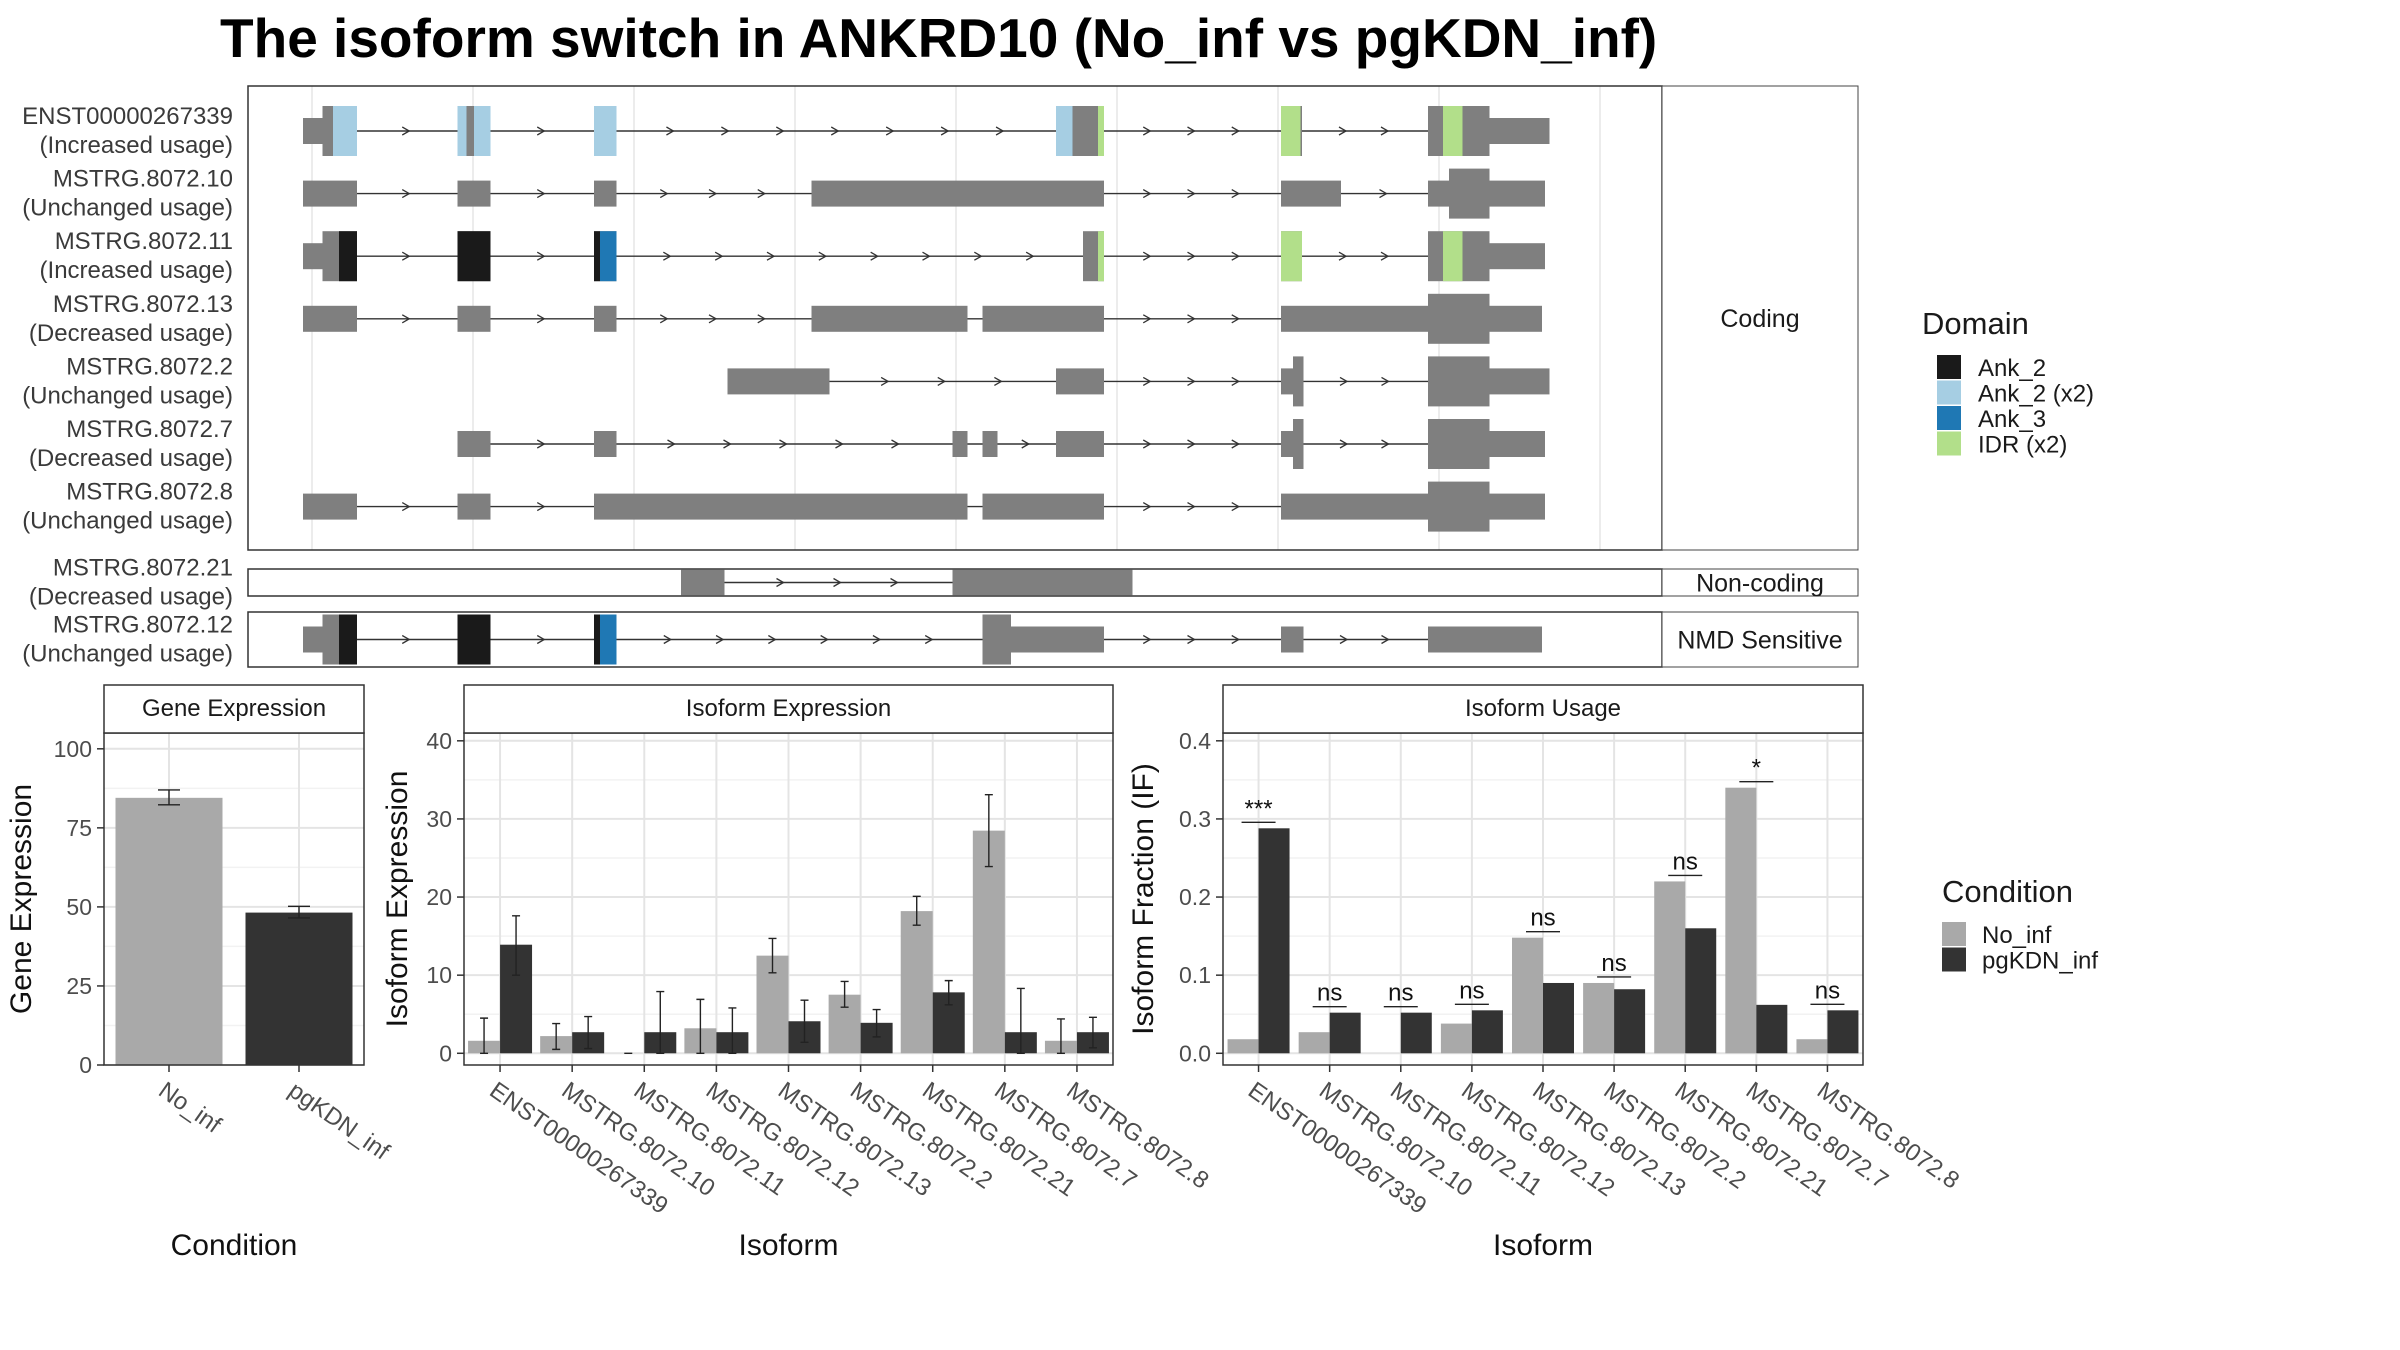 The width and height of the screenshot is (2400, 1350). Describe the element at coordinates (73, 749) in the screenshot. I see `y-tick-label: 100` at that location.